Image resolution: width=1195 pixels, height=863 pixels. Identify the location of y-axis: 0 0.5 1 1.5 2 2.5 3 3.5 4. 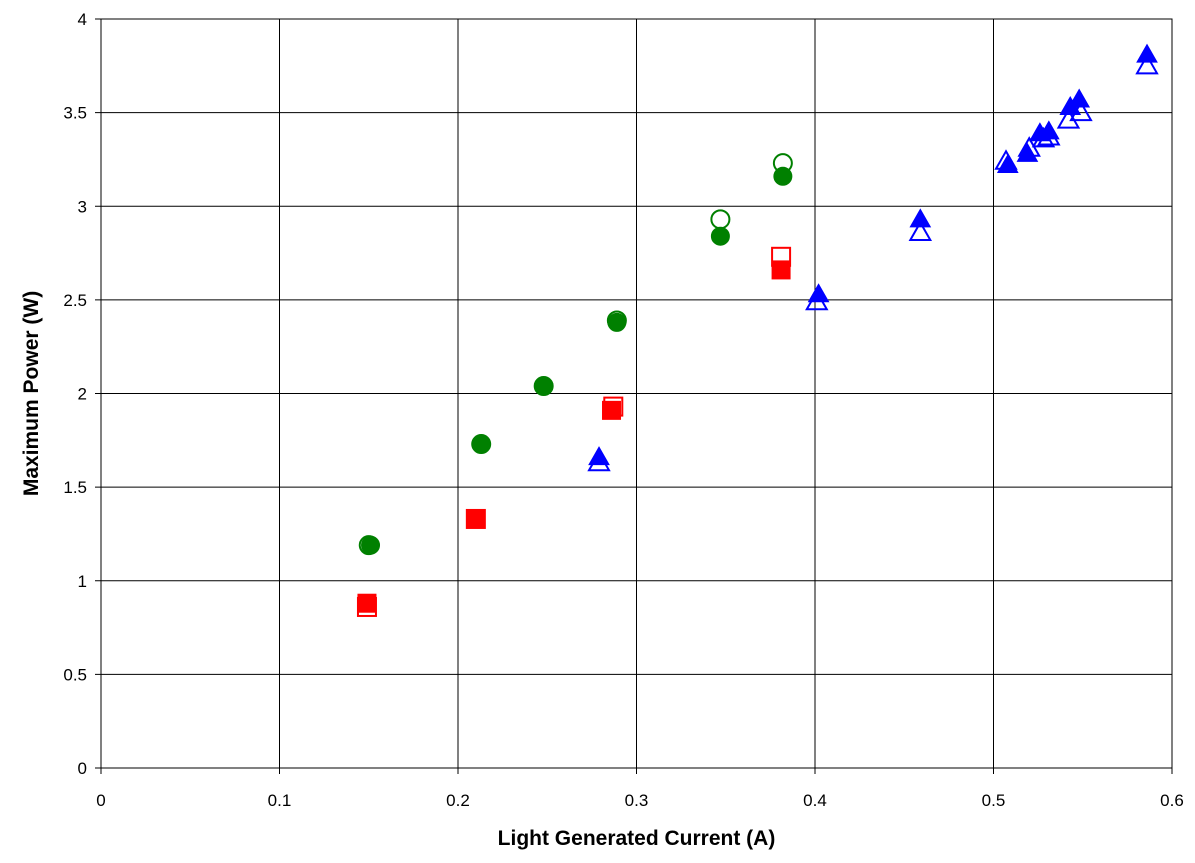
(82, 394).